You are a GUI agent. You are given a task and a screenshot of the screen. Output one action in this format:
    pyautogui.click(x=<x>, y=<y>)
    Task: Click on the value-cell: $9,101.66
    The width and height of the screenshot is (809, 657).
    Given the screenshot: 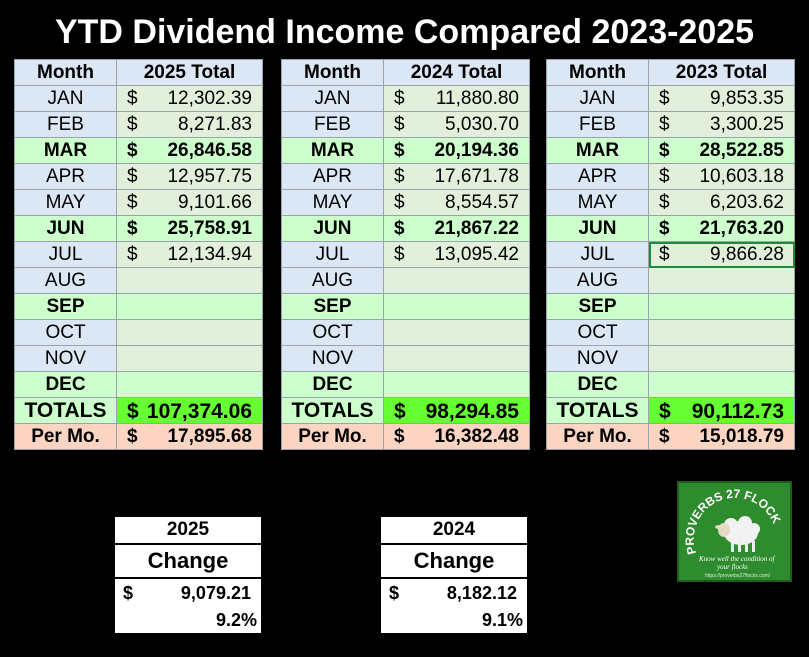 What is the action you would take?
    pyautogui.click(x=189, y=202)
    